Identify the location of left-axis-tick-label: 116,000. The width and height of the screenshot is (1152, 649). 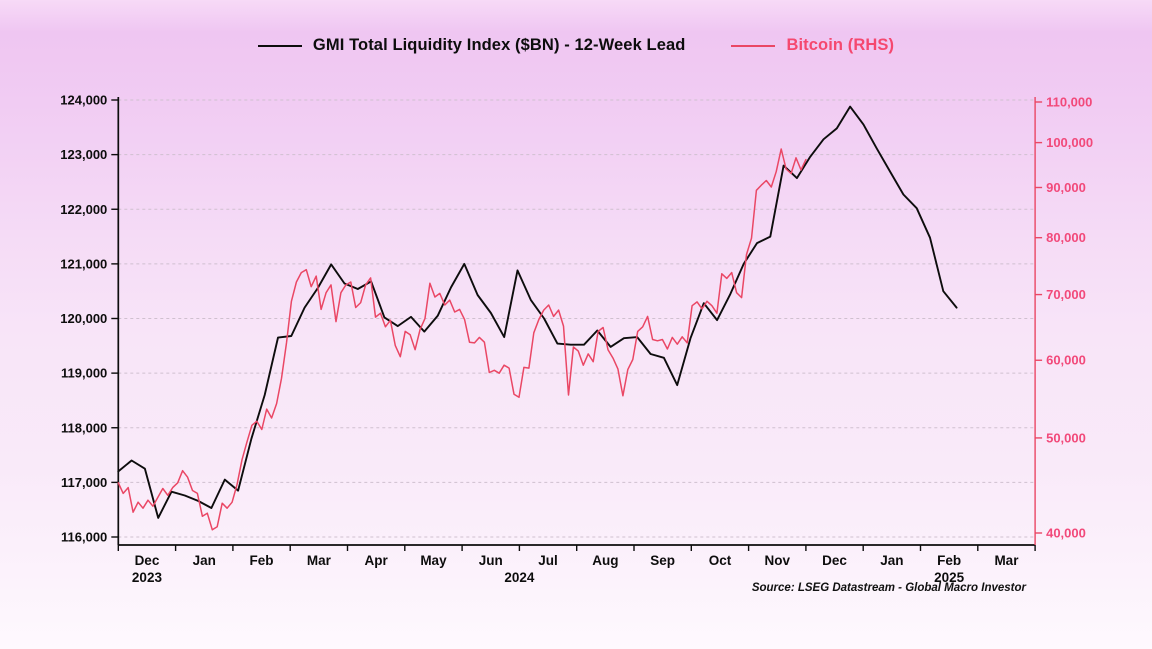
(84, 537).